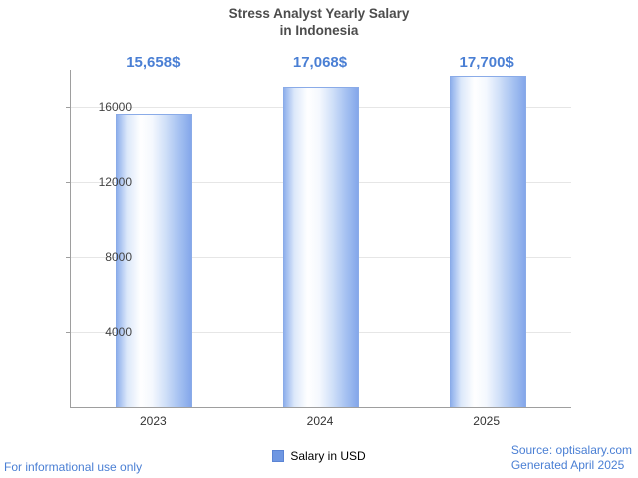 This screenshot has width=638, height=478. What do you see at coordinates (487, 241) in the screenshot?
I see `bar-2025` at bounding box center [487, 241].